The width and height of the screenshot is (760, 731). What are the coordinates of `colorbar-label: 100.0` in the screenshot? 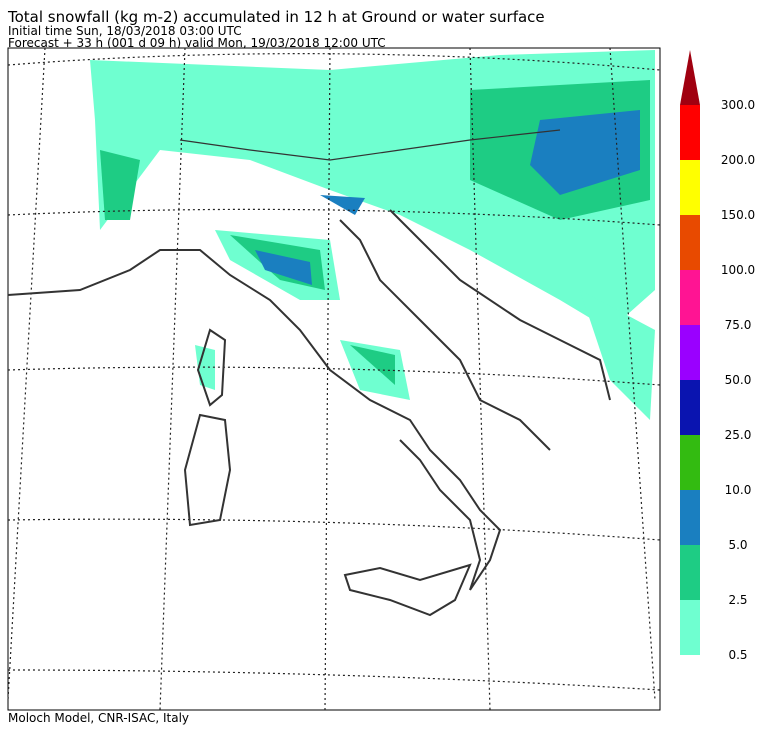 It's located at (738, 270).